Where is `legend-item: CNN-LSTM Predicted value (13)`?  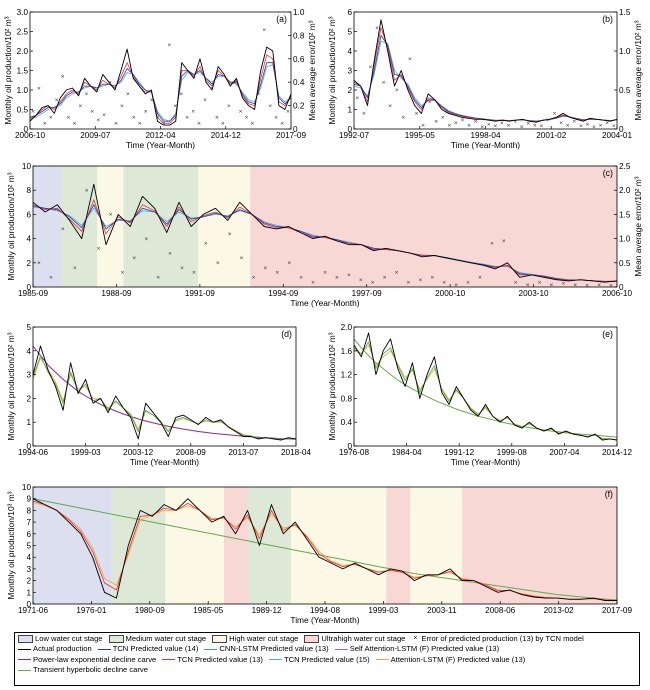
legend-item: CNN-LSTM Predicted value (13) is located at coordinates (266, 649).